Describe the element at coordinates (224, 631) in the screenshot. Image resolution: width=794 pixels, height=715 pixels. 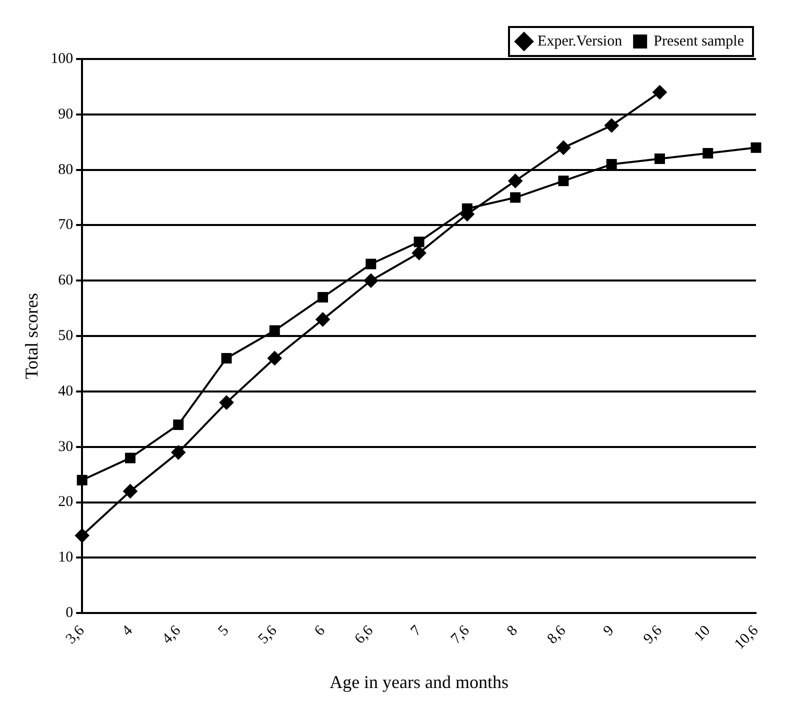
I see `x-tick-label: 5` at that location.